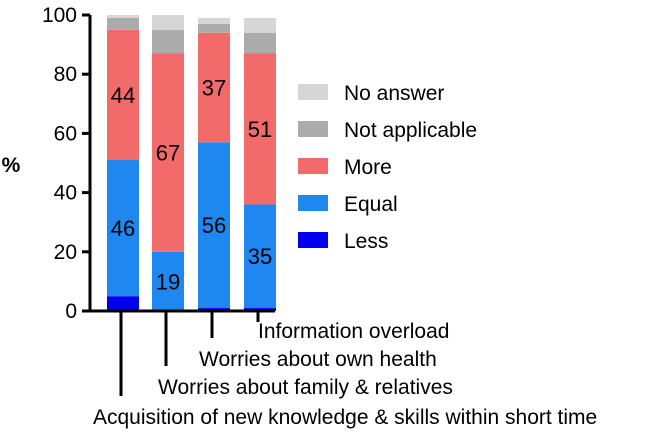  What do you see at coordinates (11, 165) in the screenshot?
I see `y-axis-label: %` at bounding box center [11, 165].